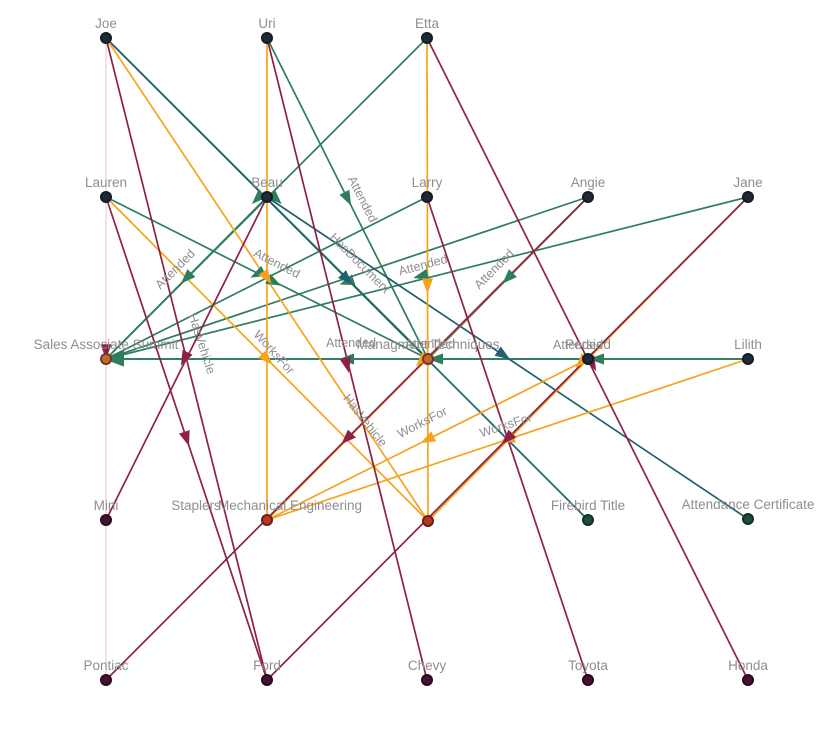 The image size is (839, 733). Describe the element at coordinates (106, 38) in the screenshot. I see `node-joe` at that location.